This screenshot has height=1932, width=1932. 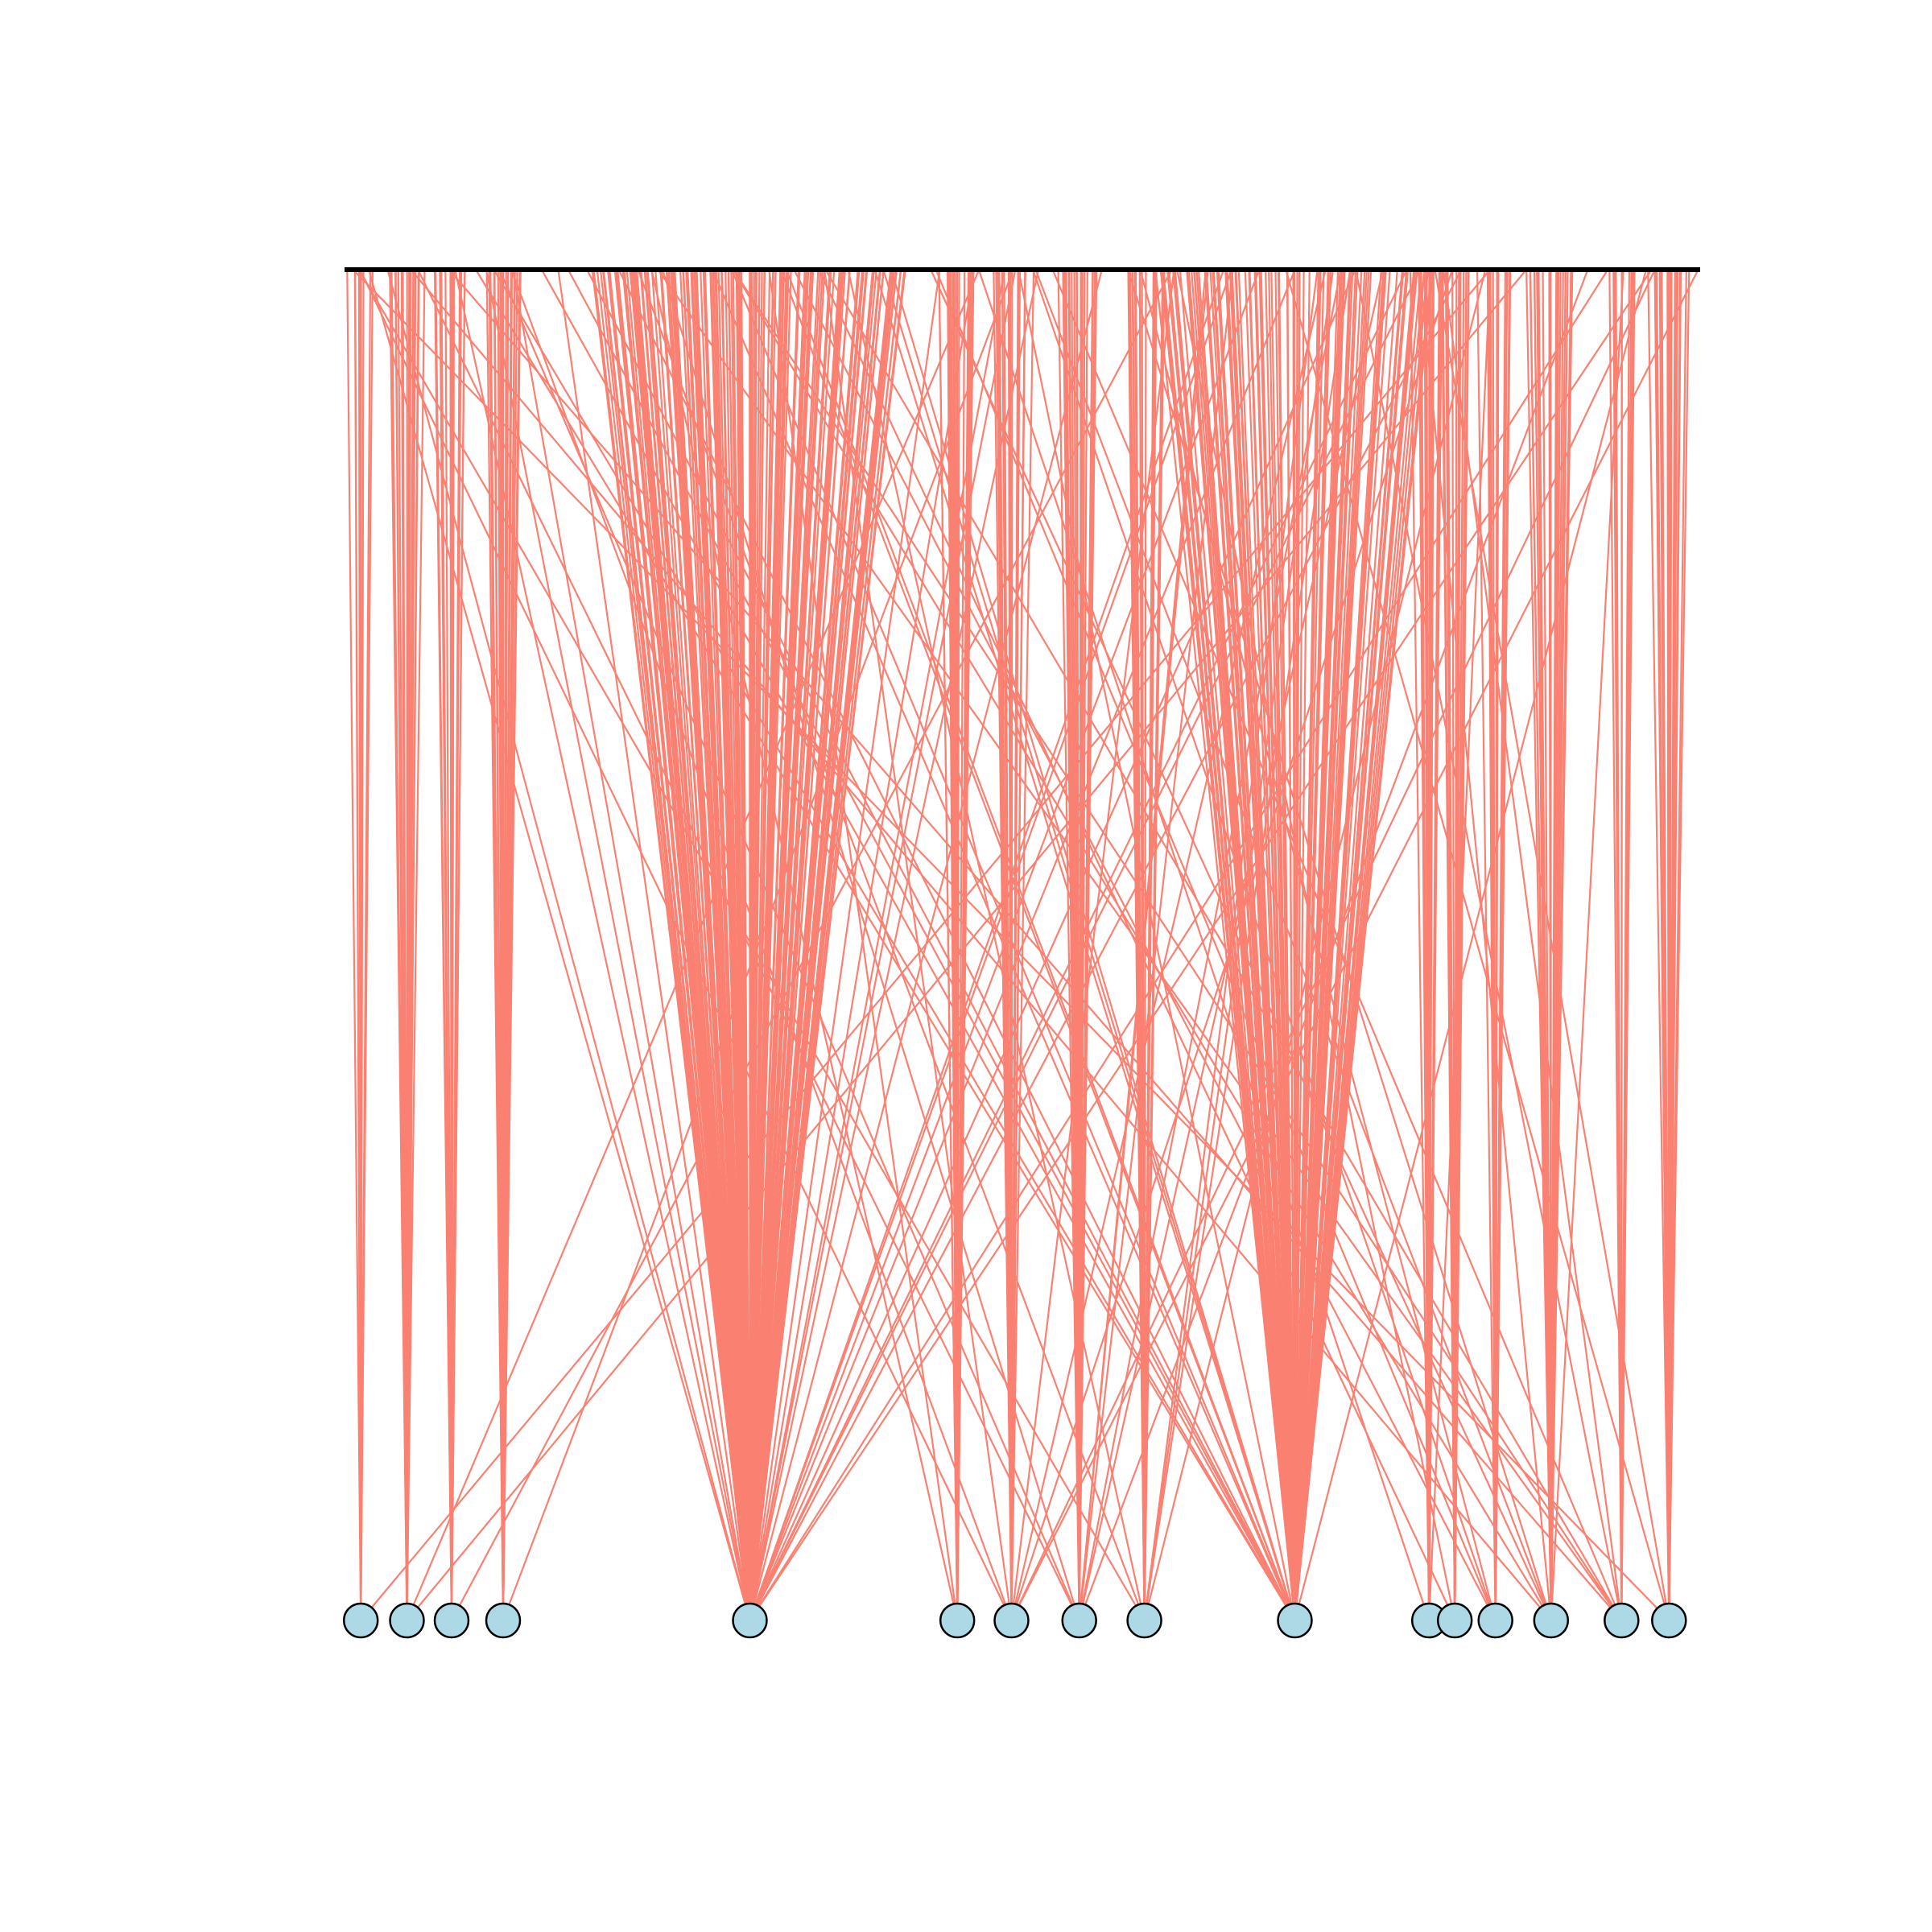 I want to click on node-n6, so click(x=957, y=1620).